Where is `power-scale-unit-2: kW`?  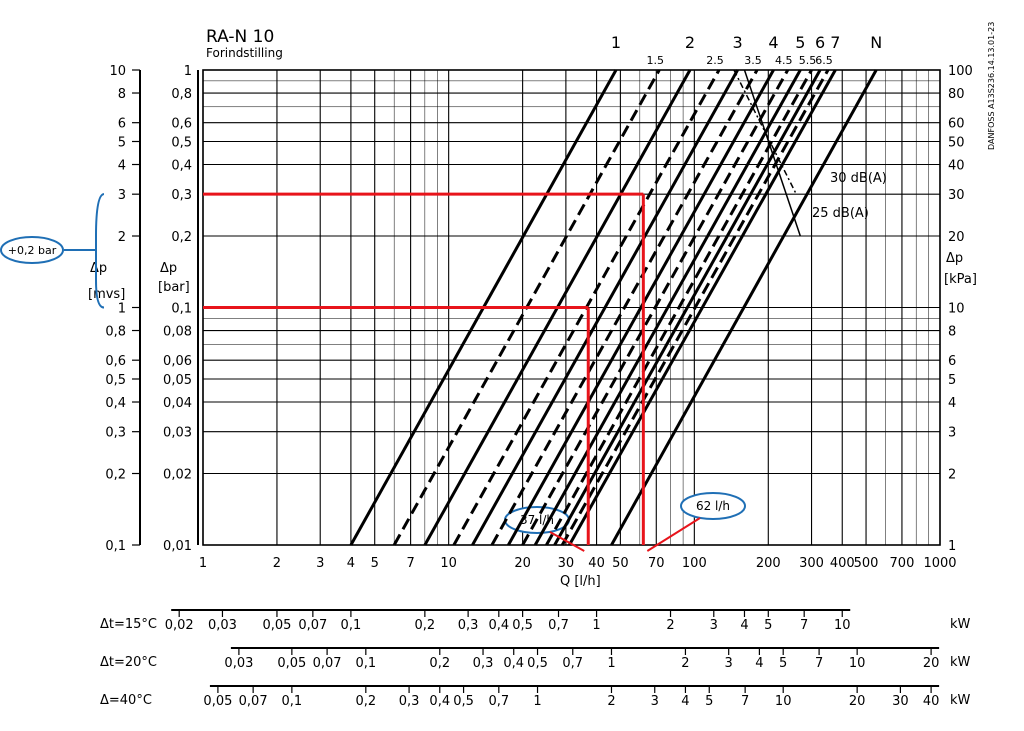 power-scale-unit-2: kW is located at coordinates (960, 700).